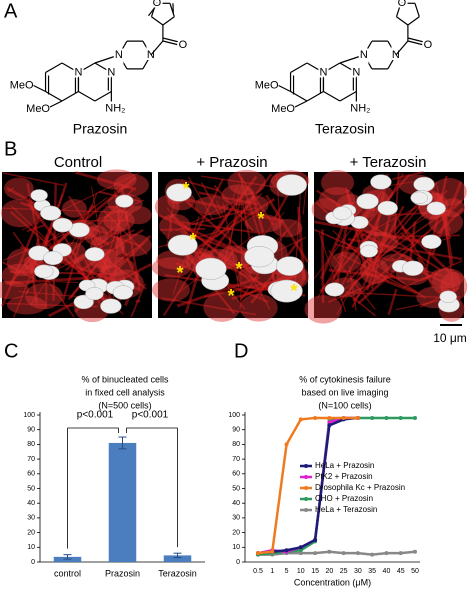 This screenshot has height=590, width=474. Describe the element at coordinates (401, 571) in the screenshot. I see `x-tick-label: 45` at that location.